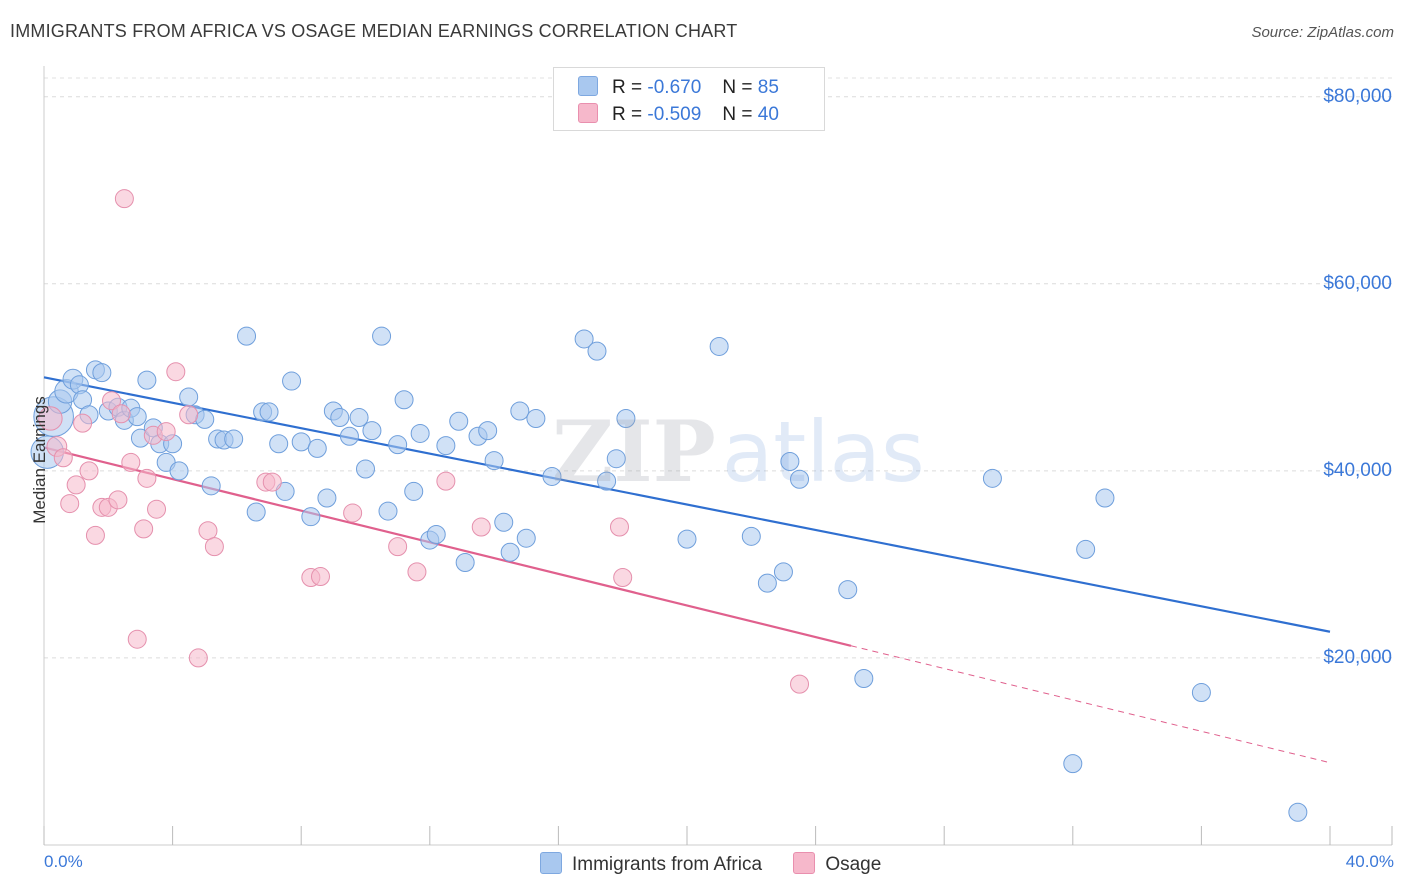  What do you see at coordinates (1369, 861) in the screenshot?
I see `x-tick-label-max: 40.0%` at bounding box center [1369, 861].